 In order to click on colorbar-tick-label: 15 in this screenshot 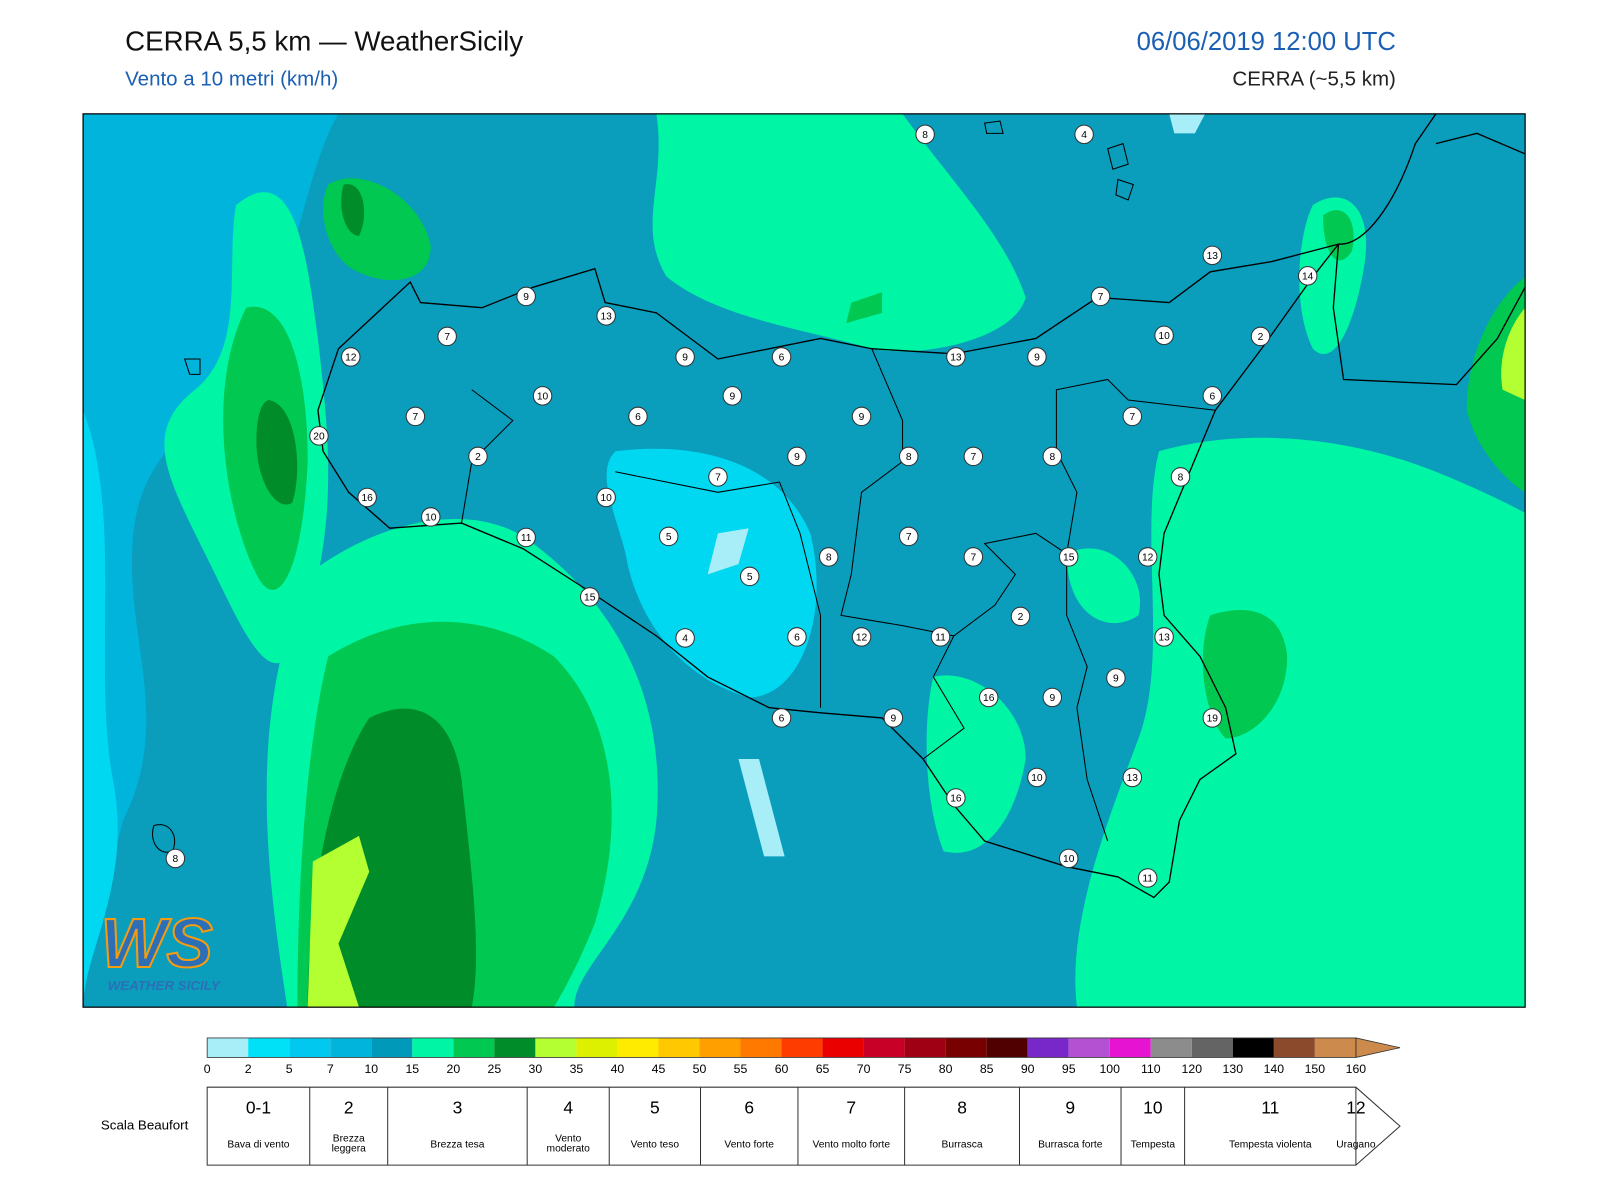, I will do `click(412, 1069)`.